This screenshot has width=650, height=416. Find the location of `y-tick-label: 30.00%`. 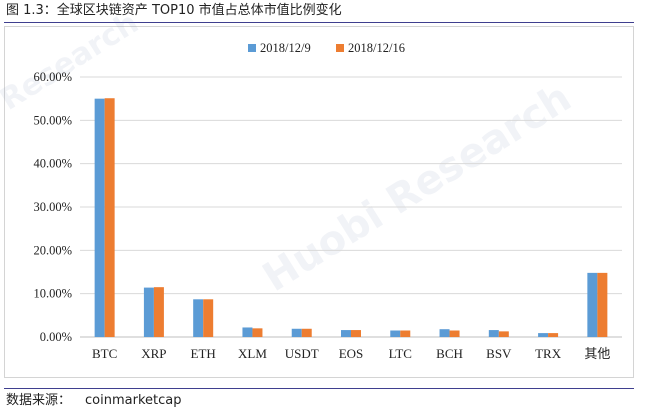

y-tick-label: 30.00% is located at coordinates (52, 207).